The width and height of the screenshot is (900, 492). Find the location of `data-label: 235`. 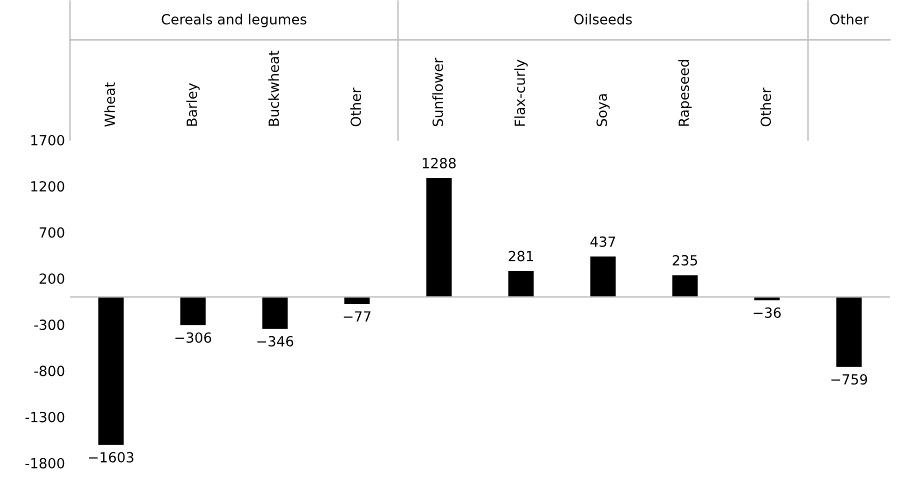

data-label: 235 is located at coordinates (685, 260).